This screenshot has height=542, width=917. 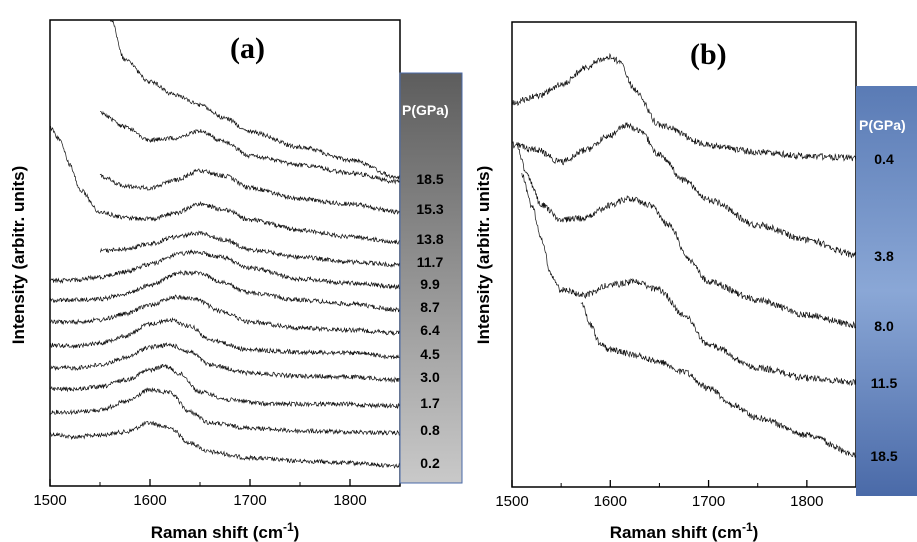 I want to click on panel-b-pressure-bar, so click(x=886, y=291).